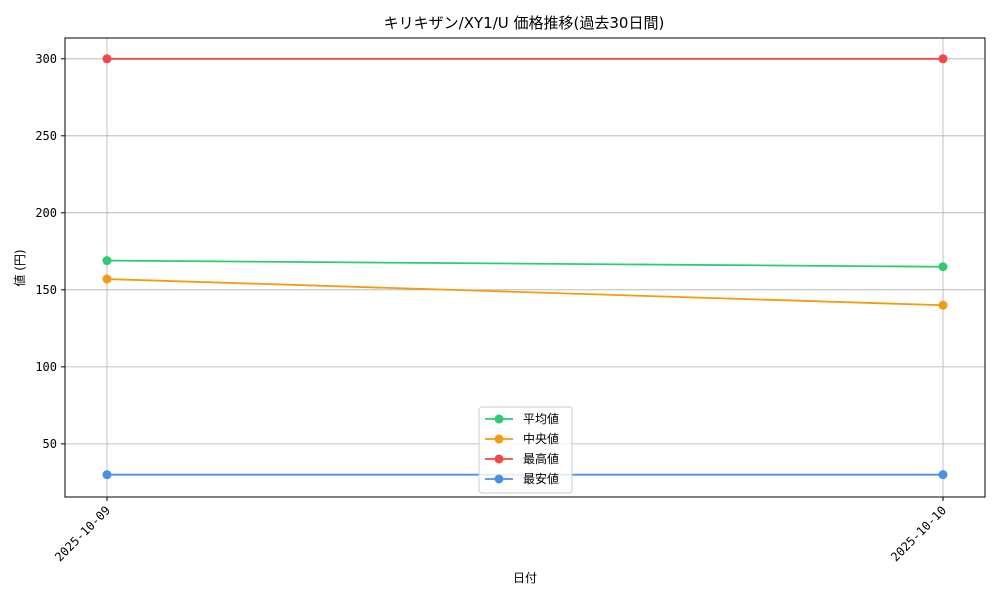 The width and height of the screenshot is (1000, 600). I want to click on x-axis-ticks: 2025-10-09 2025-10-10, so click(500, 530).